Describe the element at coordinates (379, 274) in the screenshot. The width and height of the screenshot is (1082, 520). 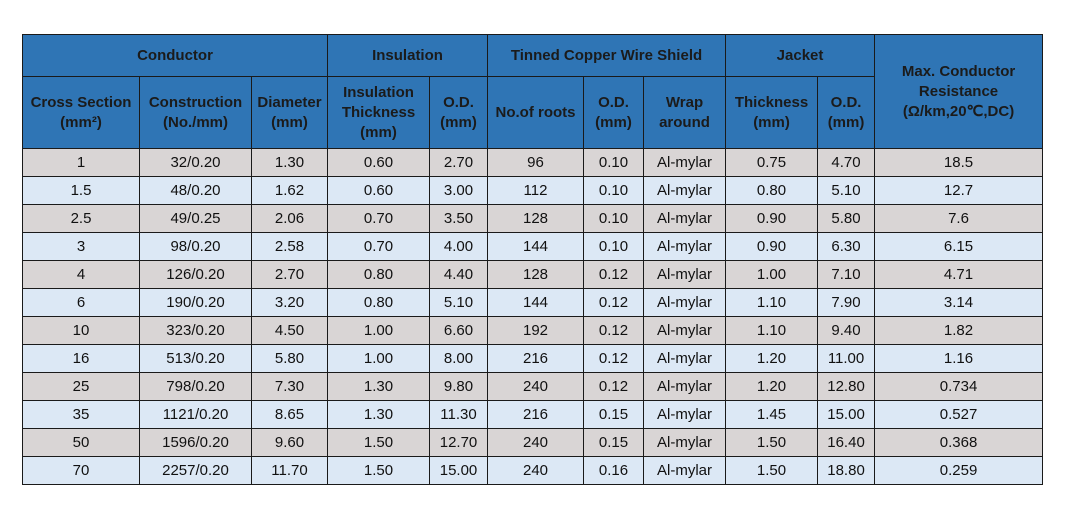
I see `table-cell: 0.80` at that location.